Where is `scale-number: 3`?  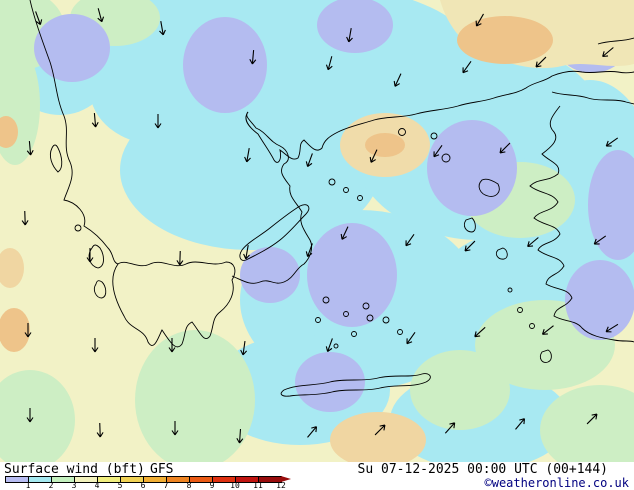
scale-number: 3 is located at coordinates (74, 485).